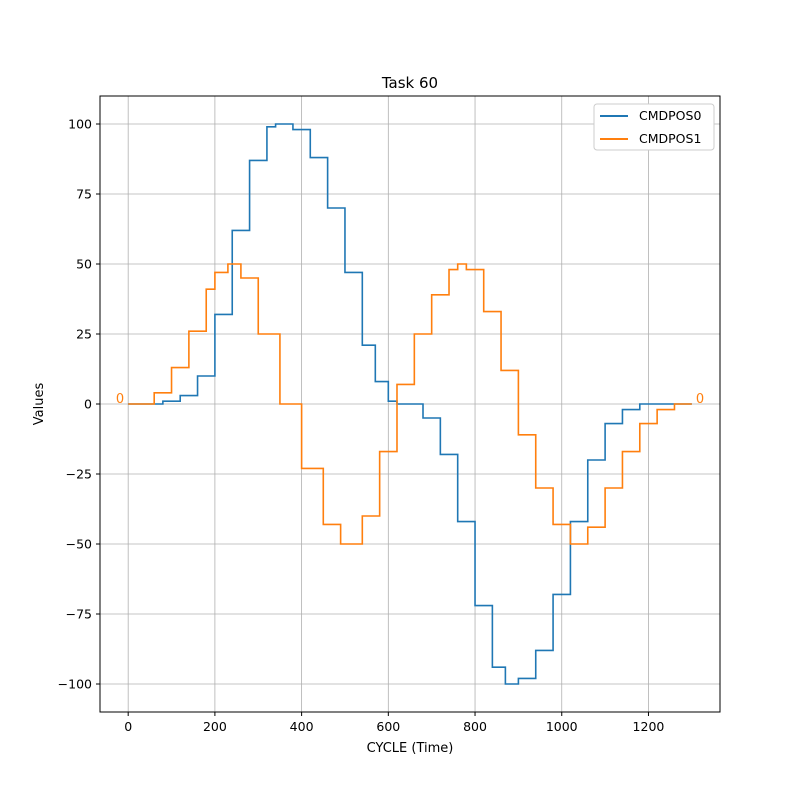  What do you see at coordinates (84, 334) in the screenshot?
I see `y-tick-label: 25` at bounding box center [84, 334].